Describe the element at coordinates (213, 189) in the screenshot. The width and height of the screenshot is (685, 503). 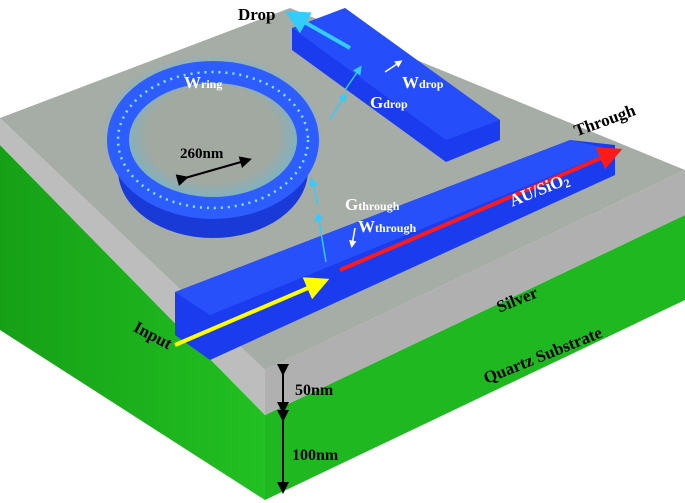
I see `ring-resonator` at that location.